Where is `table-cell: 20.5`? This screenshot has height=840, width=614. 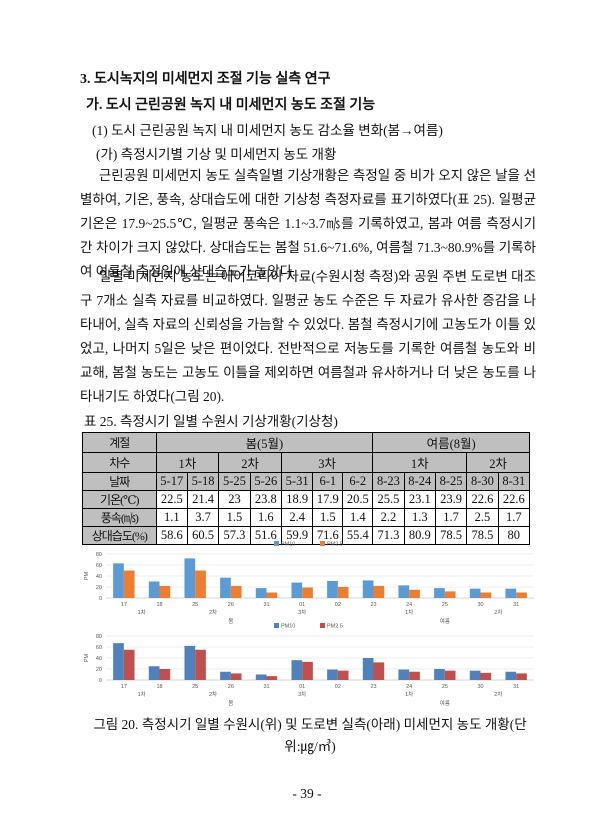 table-cell: 20.5 is located at coordinates (358, 499).